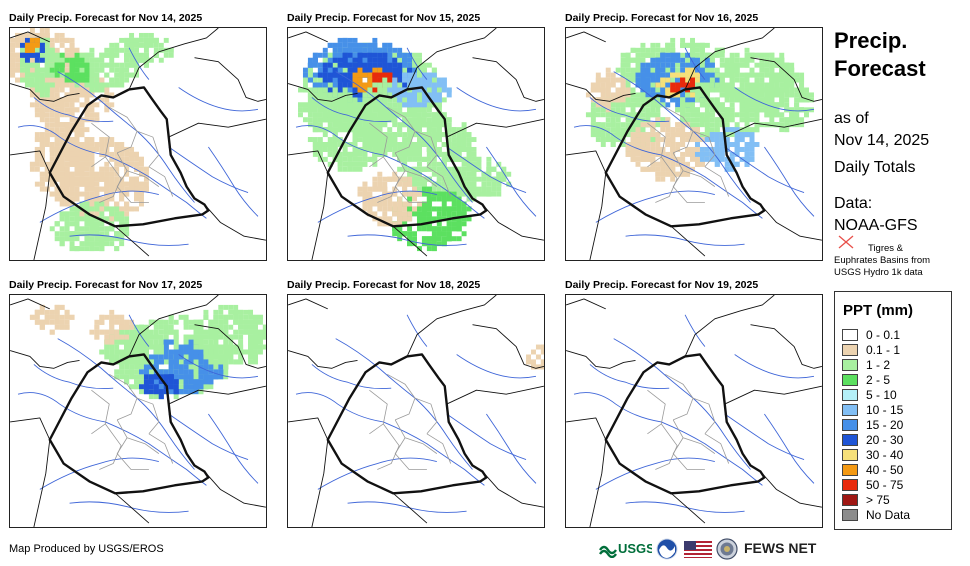  Describe the element at coordinates (872, 455) in the screenshot. I see `legend-item: 30 - 40` at that location.